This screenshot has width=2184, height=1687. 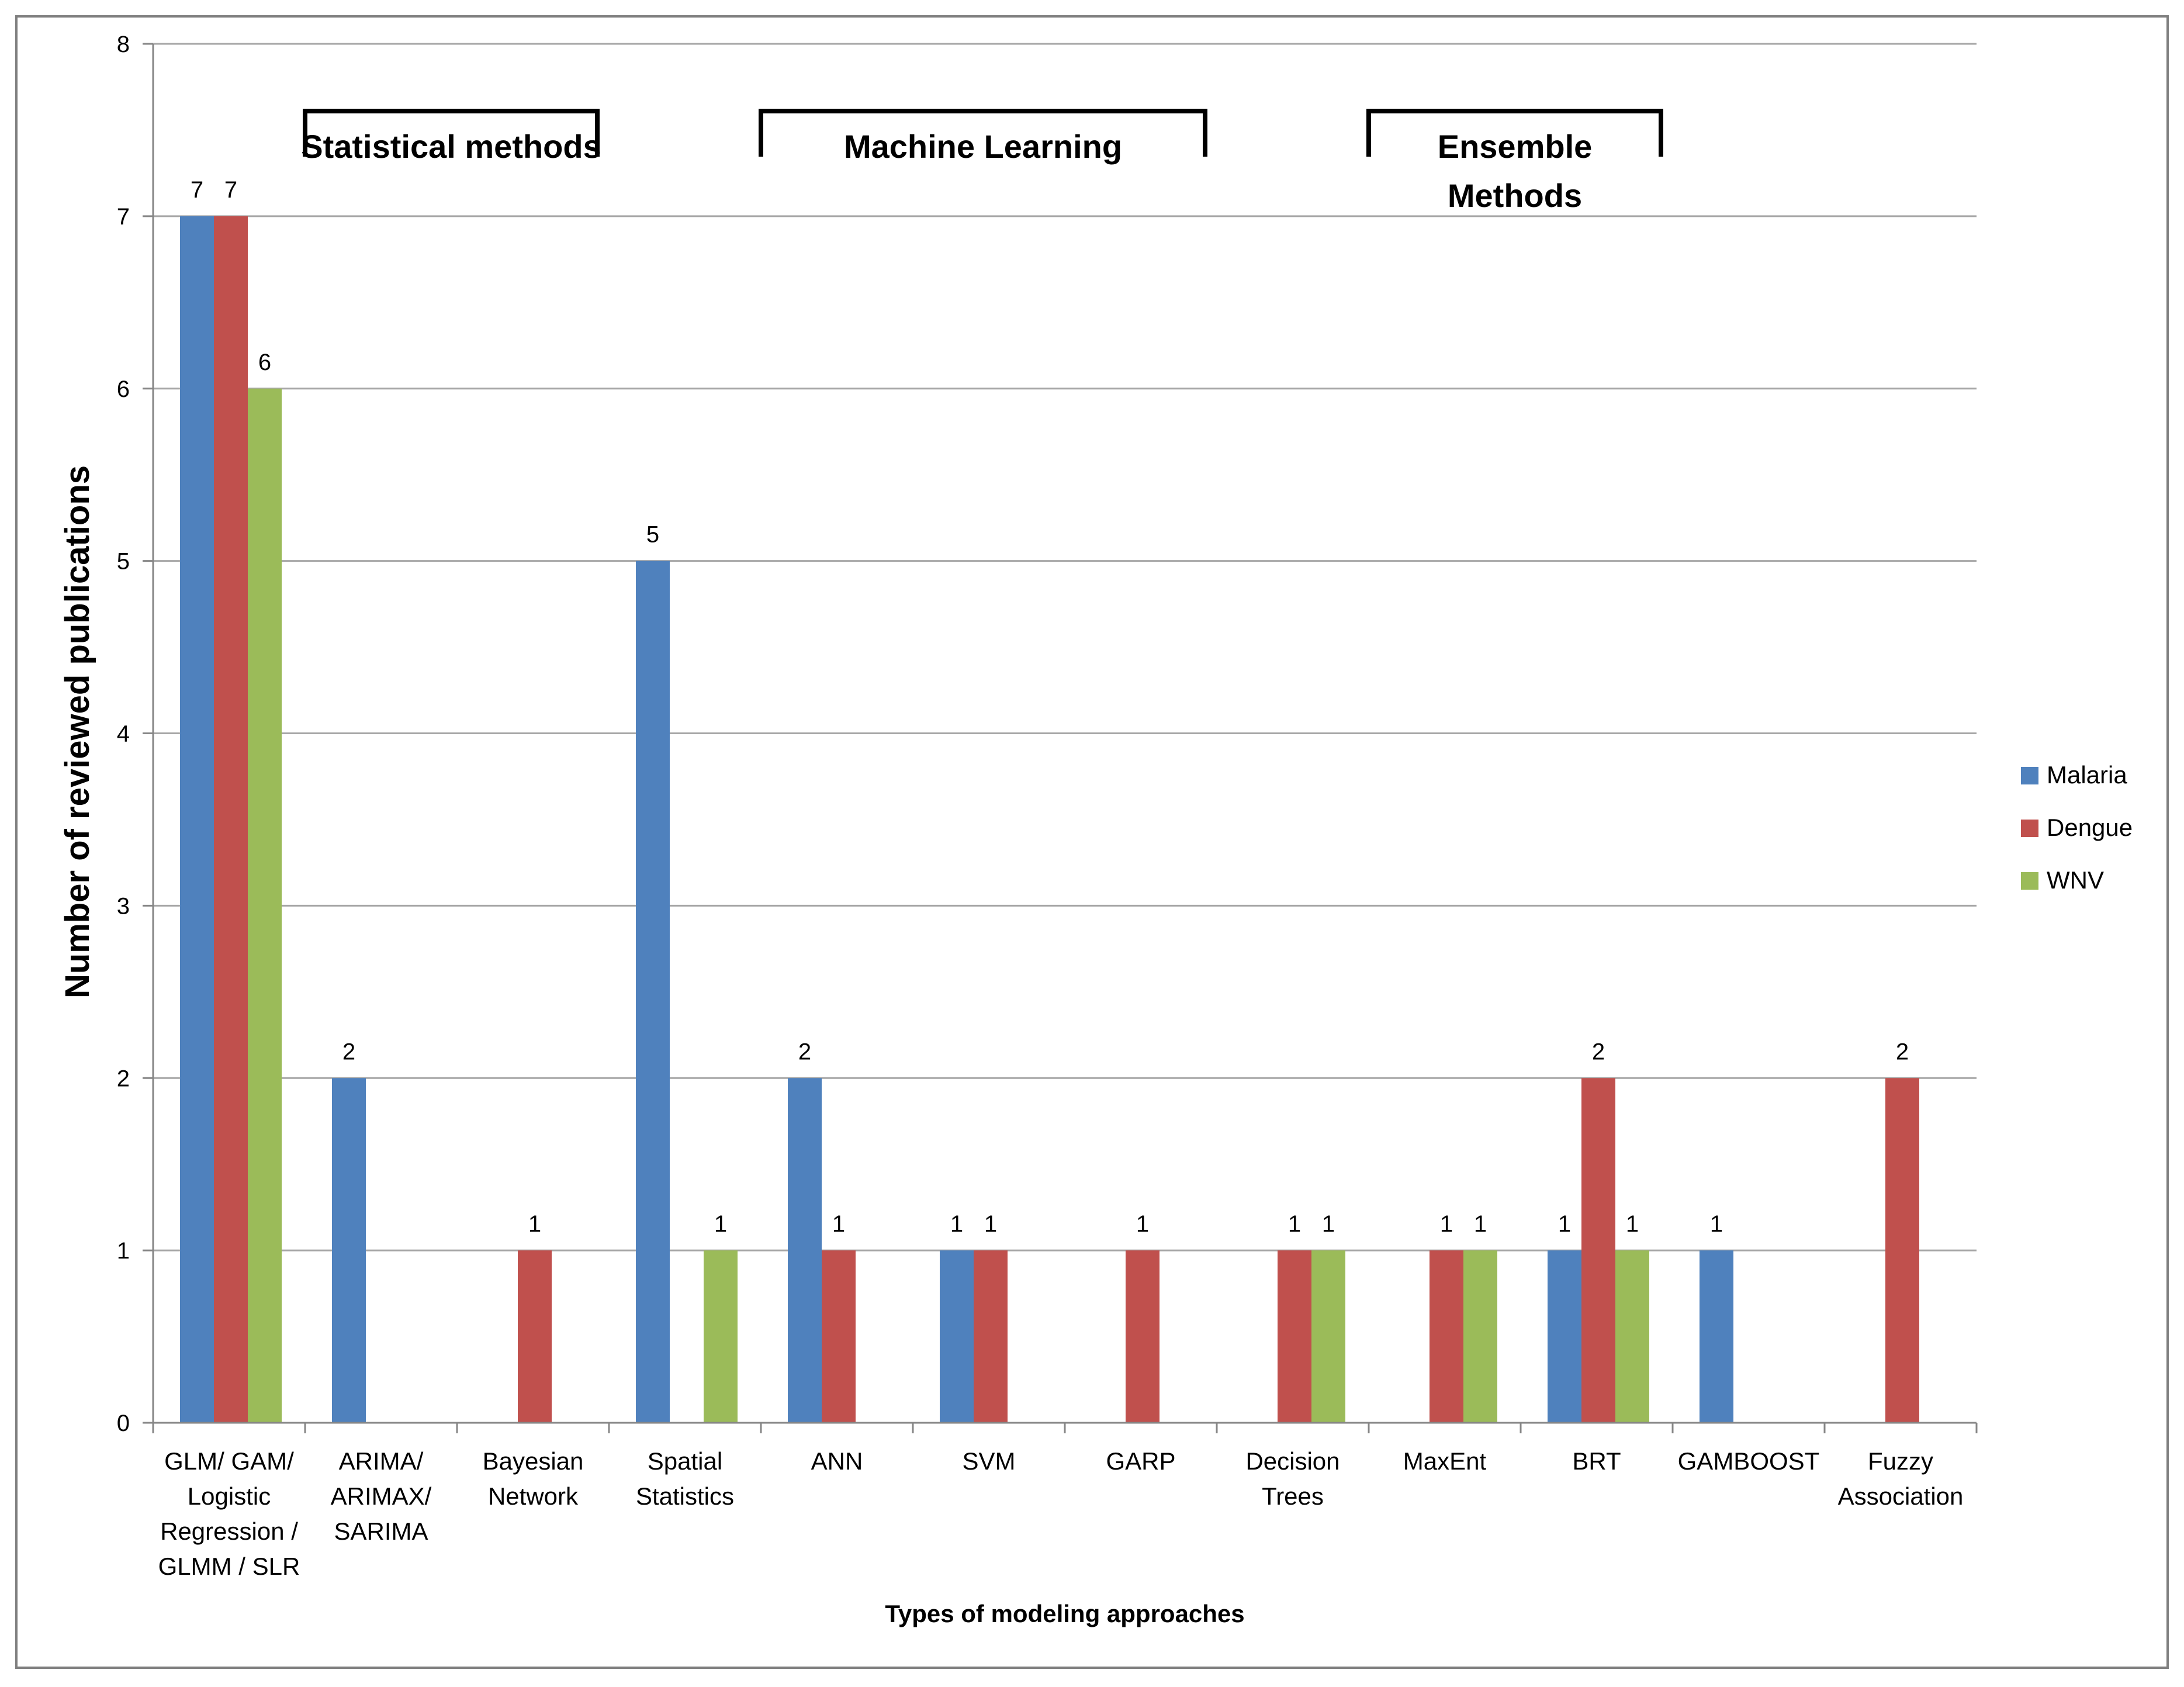 I want to click on legend-item-wnv: WNV, so click(x=2062, y=880).